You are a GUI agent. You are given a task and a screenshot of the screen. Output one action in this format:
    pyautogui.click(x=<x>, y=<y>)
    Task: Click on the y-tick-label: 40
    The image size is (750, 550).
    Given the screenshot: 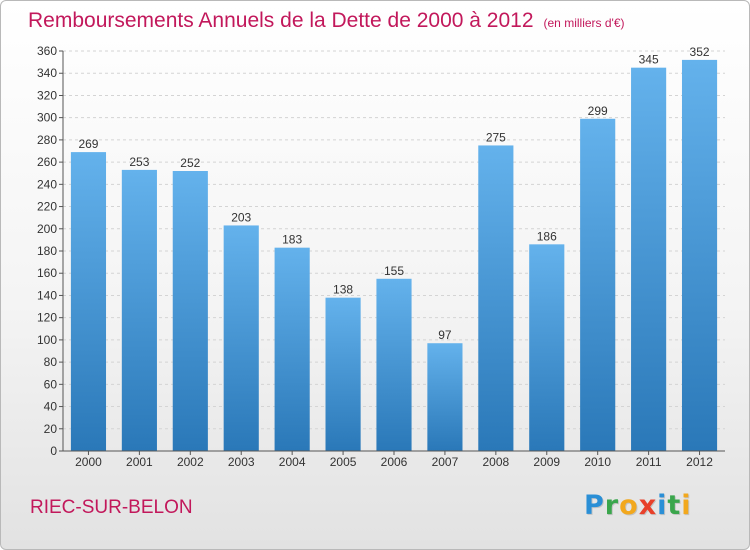 What is the action you would take?
    pyautogui.click(x=51, y=407)
    